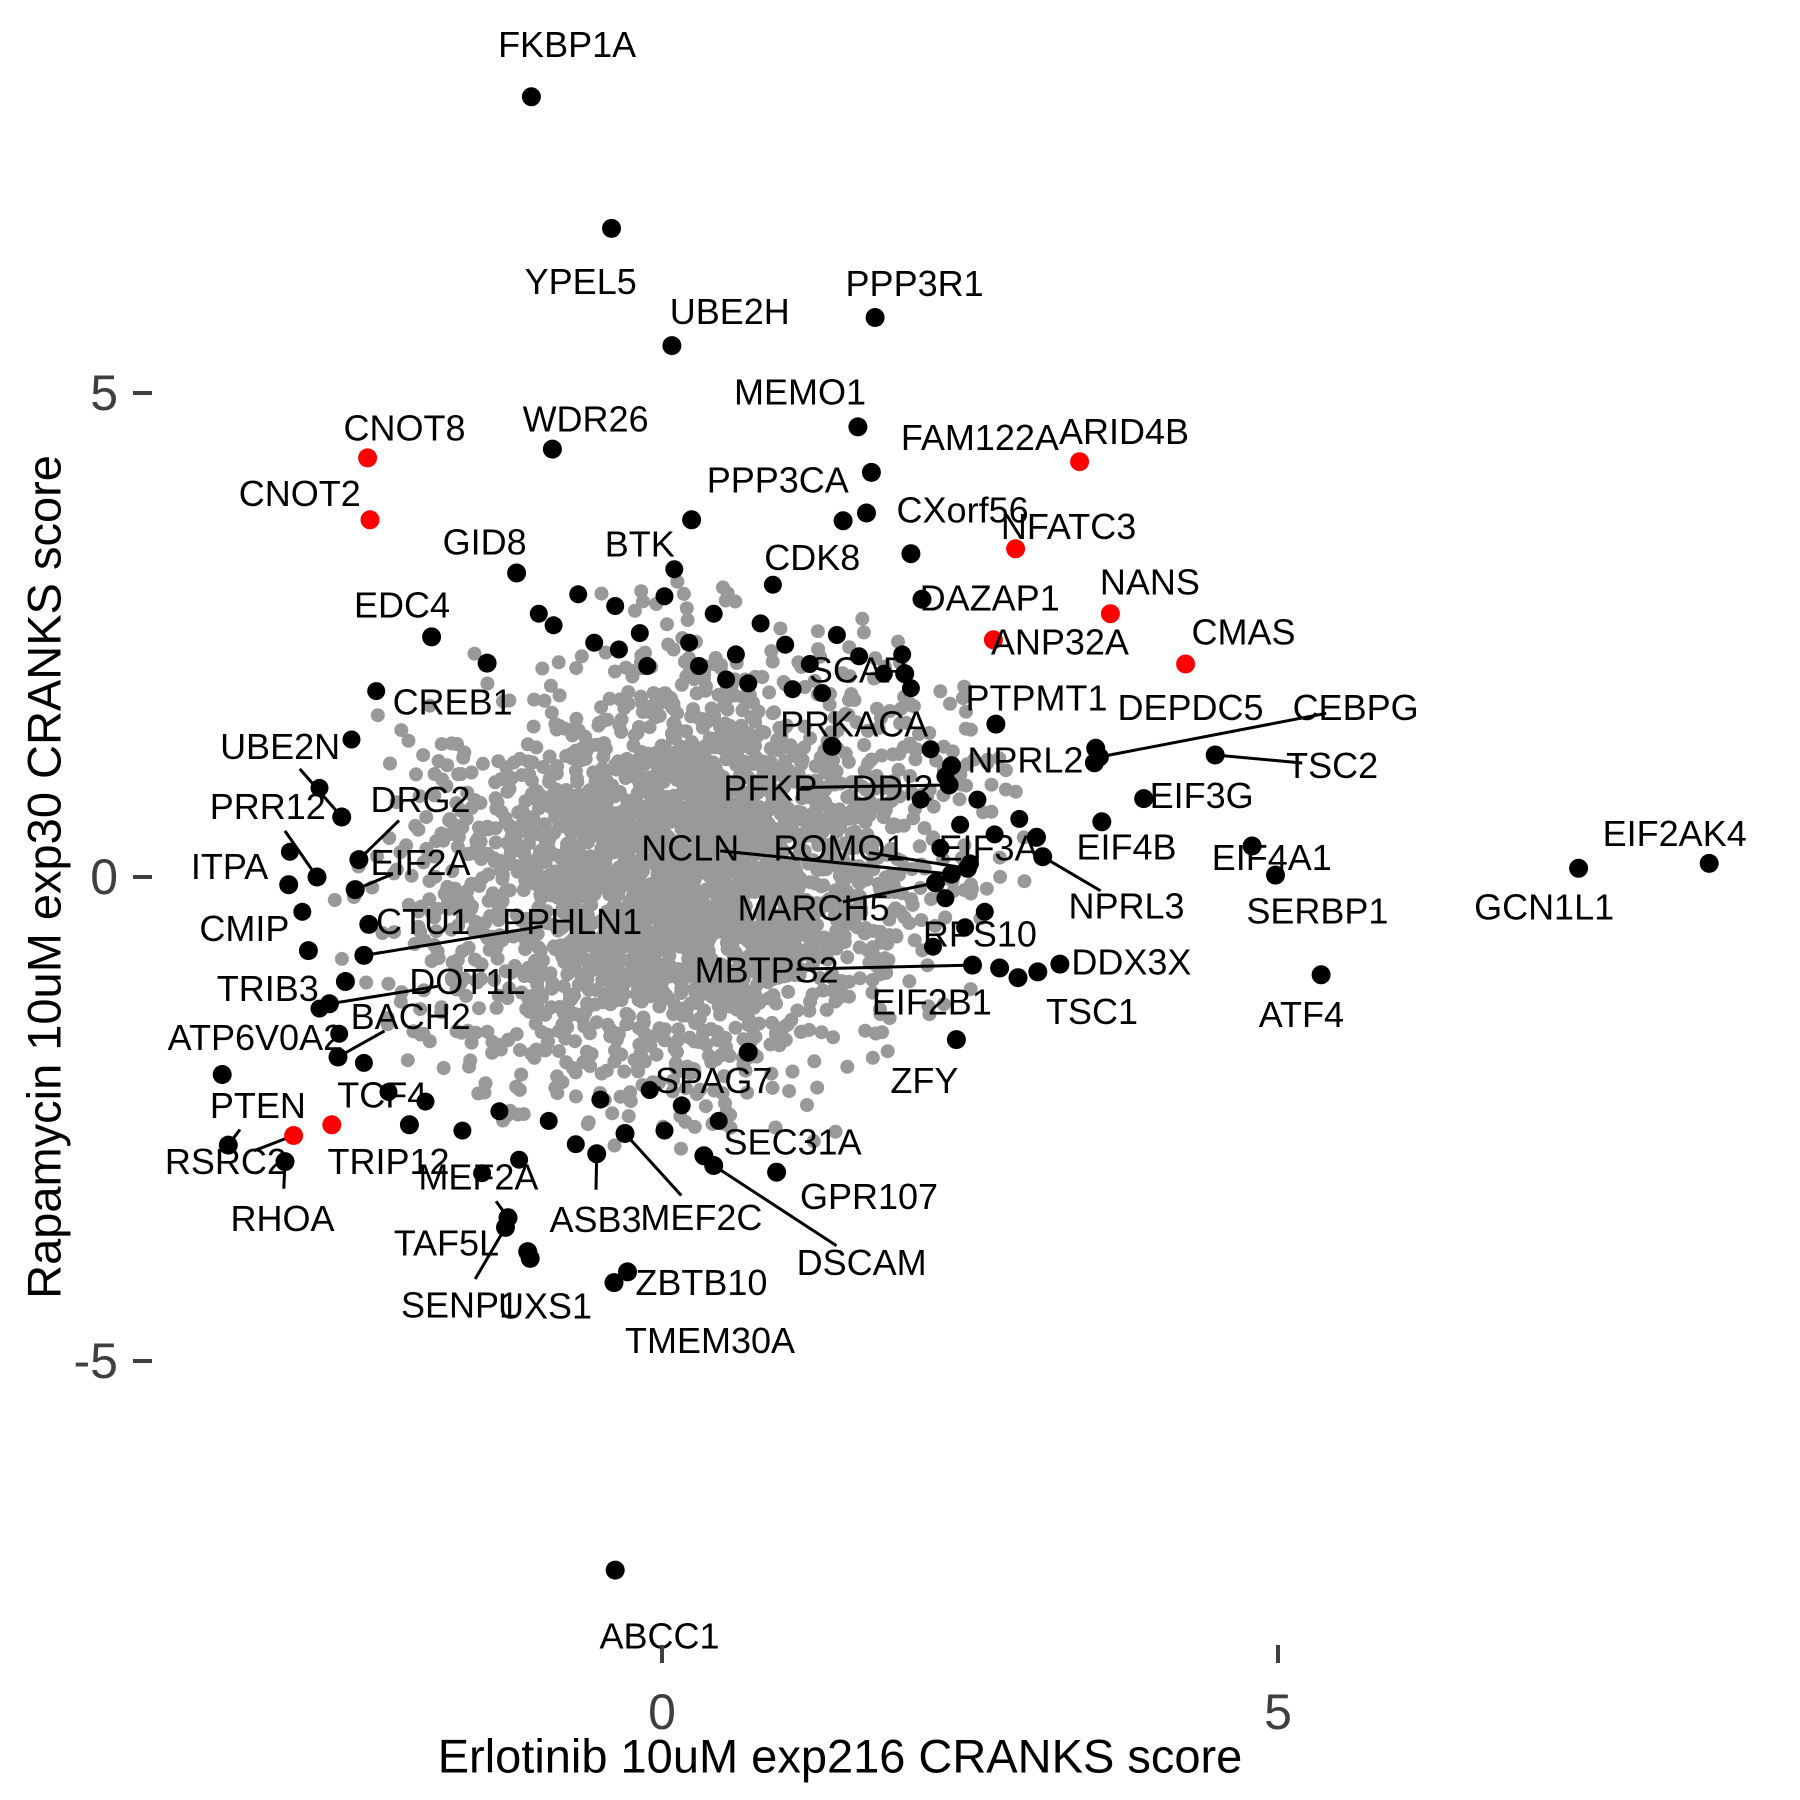 The width and height of the screenshot is (1800, 1800). What do you see at coordinates (1060, 964) in the screenshot?
I see `gene-point-ddx3x` at bounding box center [1060, 964].